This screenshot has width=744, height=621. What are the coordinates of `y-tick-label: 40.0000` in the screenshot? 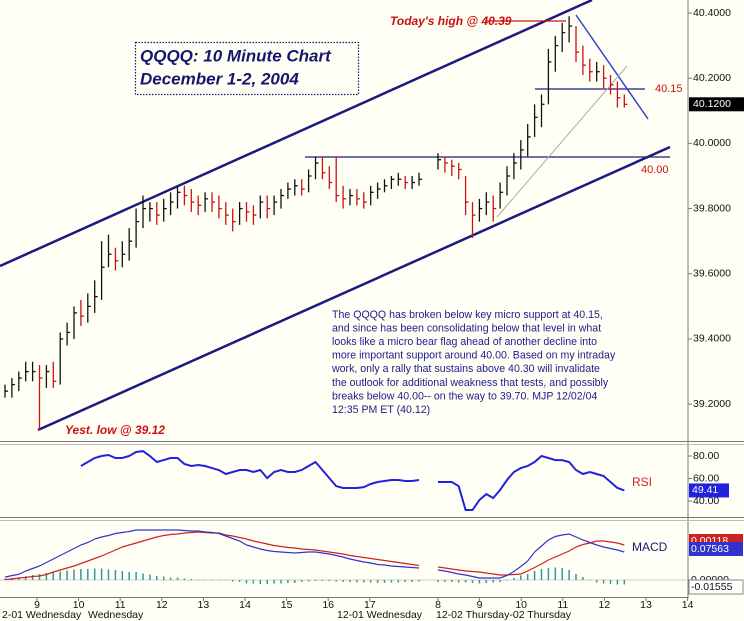 It's located at (712, 143).